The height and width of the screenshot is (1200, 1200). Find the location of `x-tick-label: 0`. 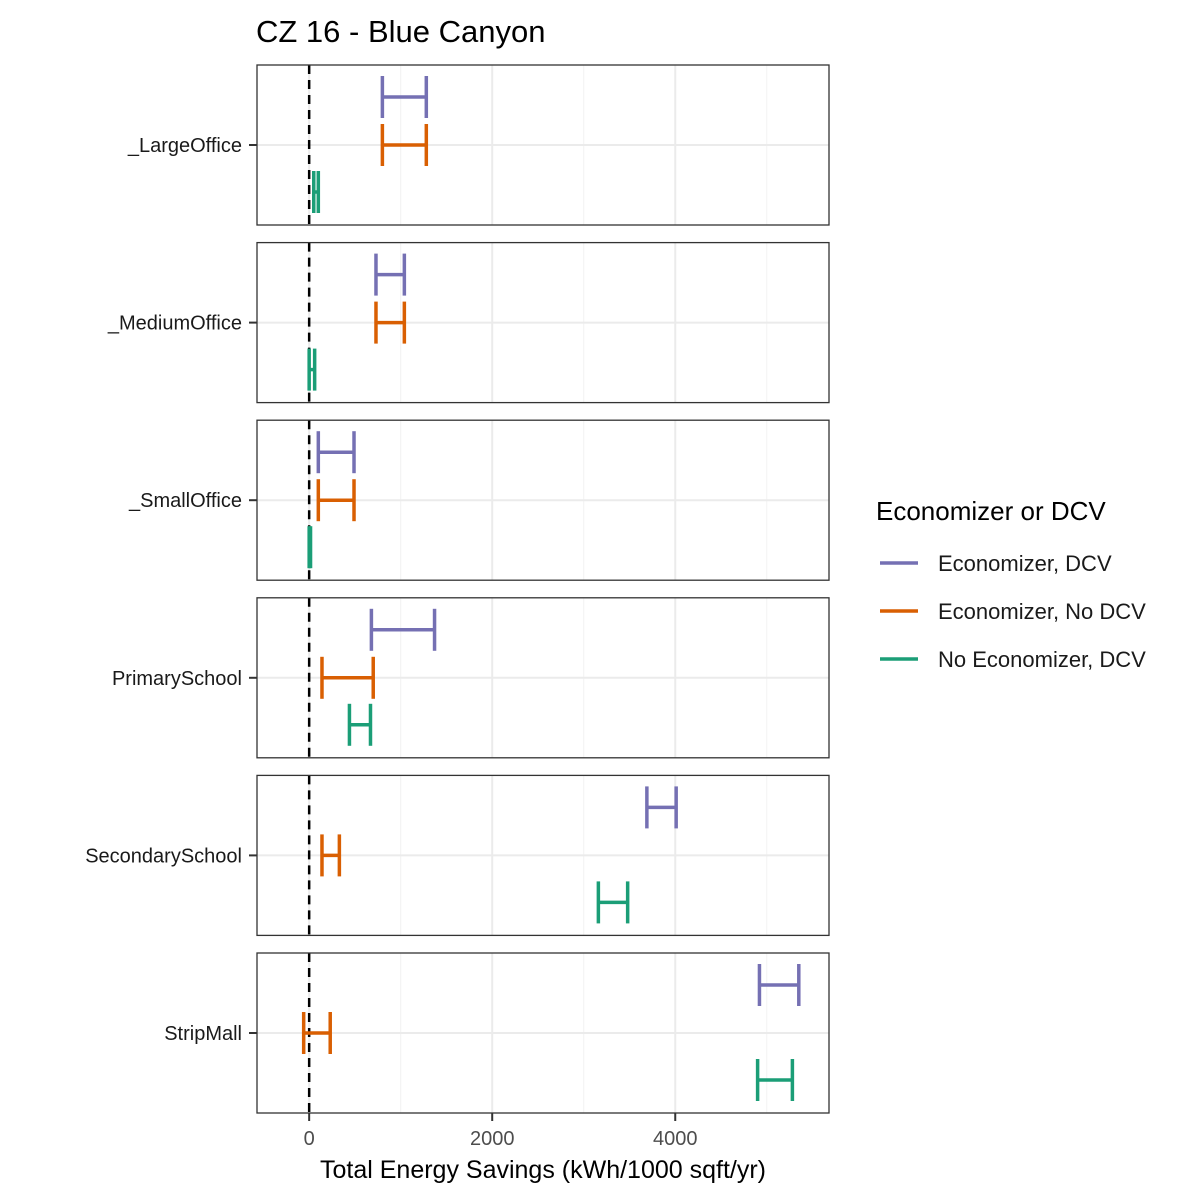

x-tick-label: 0 is located at coordinates (309, 1139).